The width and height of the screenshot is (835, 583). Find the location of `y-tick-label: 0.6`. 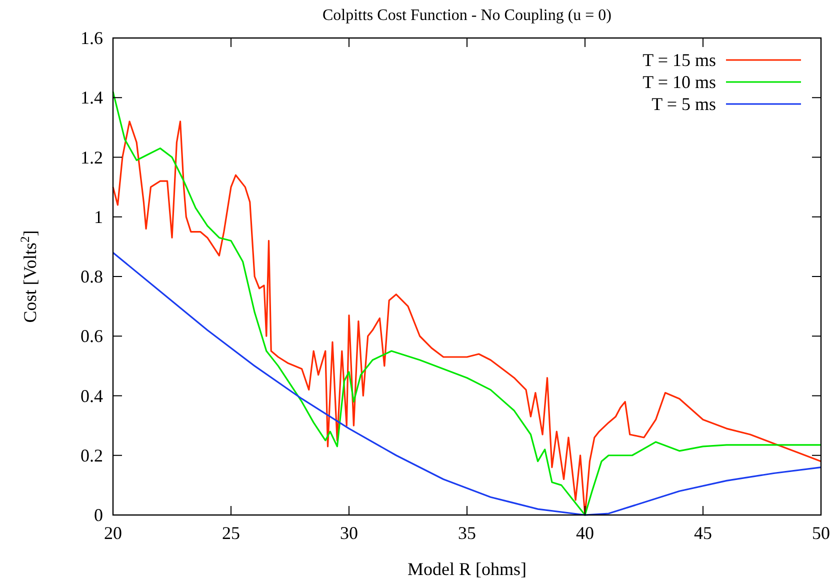

y-tick-label: 0.6 is located at coordinates (91, 336).